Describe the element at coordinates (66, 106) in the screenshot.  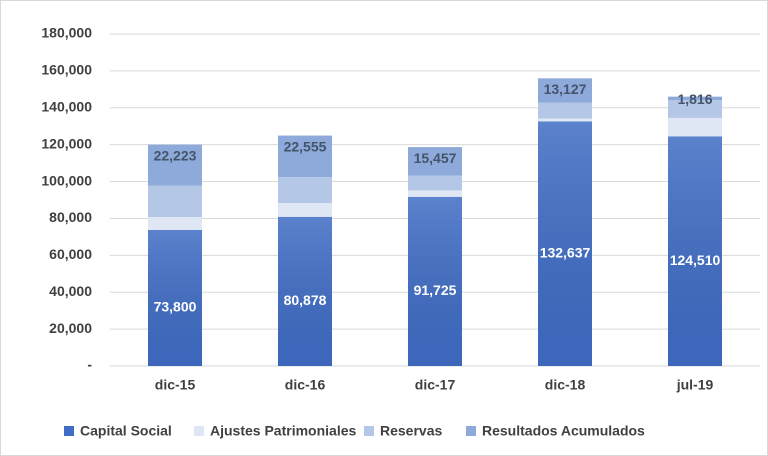
I see `y-tick-label: 140,000` at that location.